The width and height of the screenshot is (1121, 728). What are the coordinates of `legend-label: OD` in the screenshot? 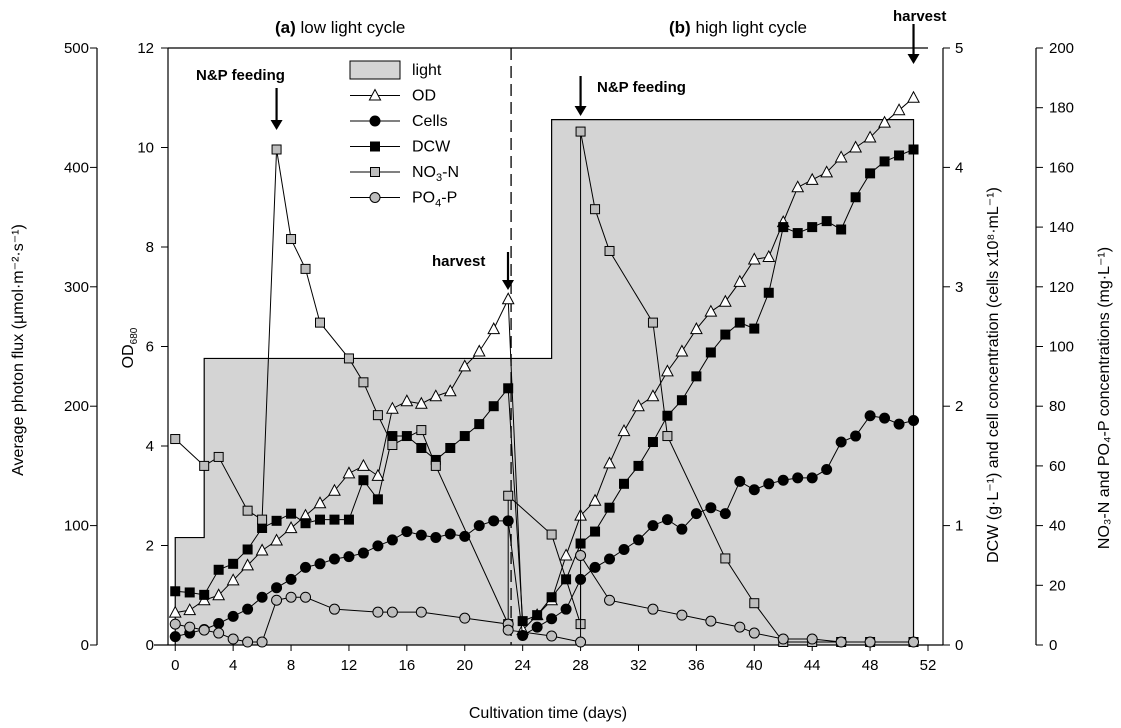 It's located at (424, 96).